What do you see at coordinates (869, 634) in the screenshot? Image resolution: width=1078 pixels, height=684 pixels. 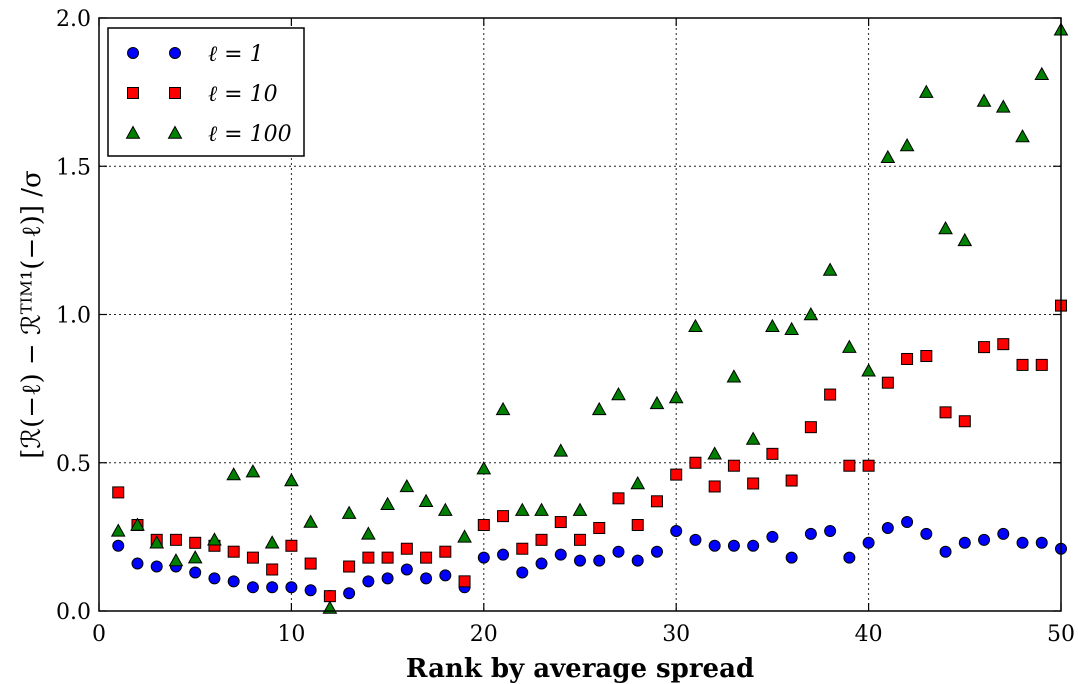 I see `x-tick-label: 40` at bounding box center [869, 634].